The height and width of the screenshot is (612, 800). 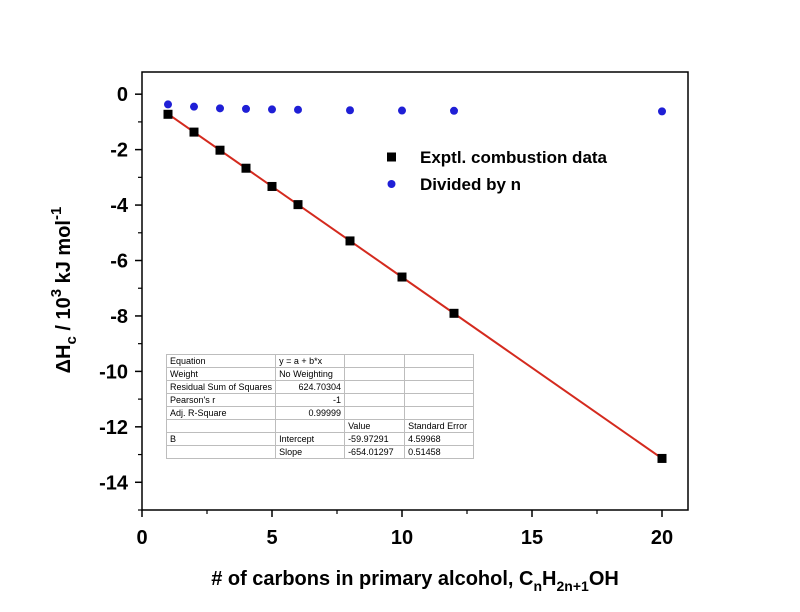 I want to click on fit-table-cell: 0.99999, so click(x=310, y=413).